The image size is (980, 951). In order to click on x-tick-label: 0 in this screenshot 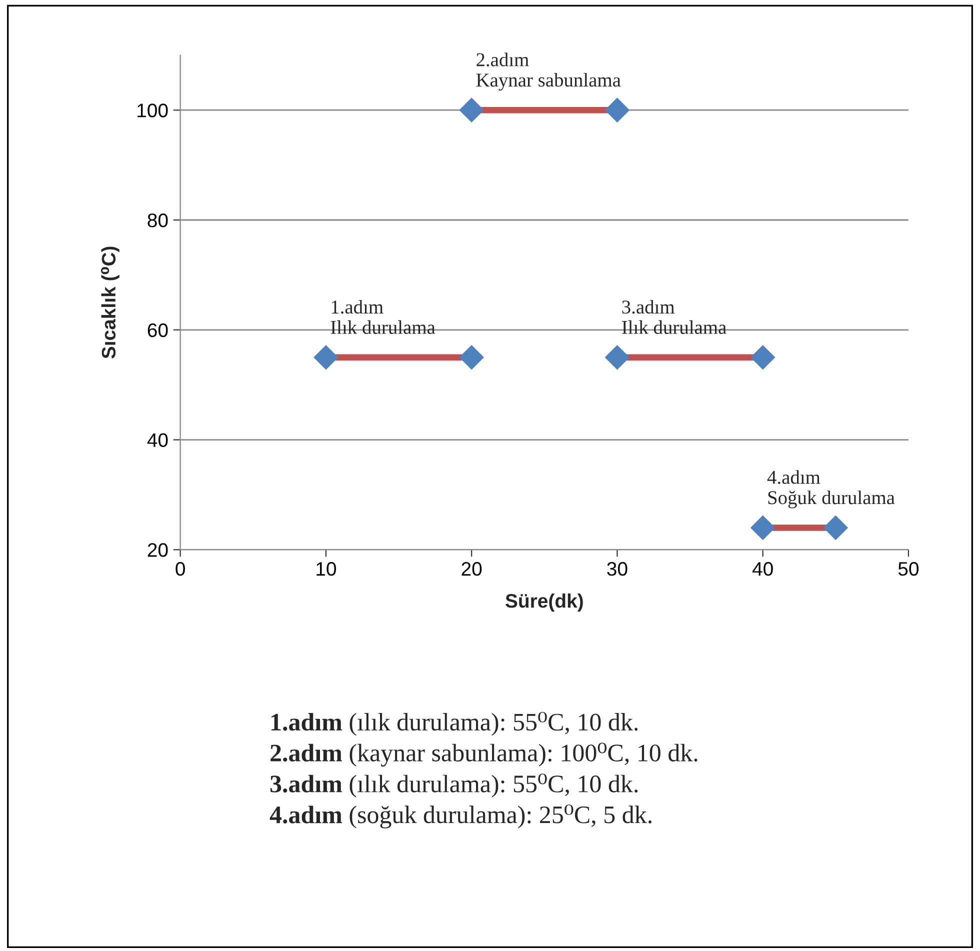, I will do `click(180, 569)`.